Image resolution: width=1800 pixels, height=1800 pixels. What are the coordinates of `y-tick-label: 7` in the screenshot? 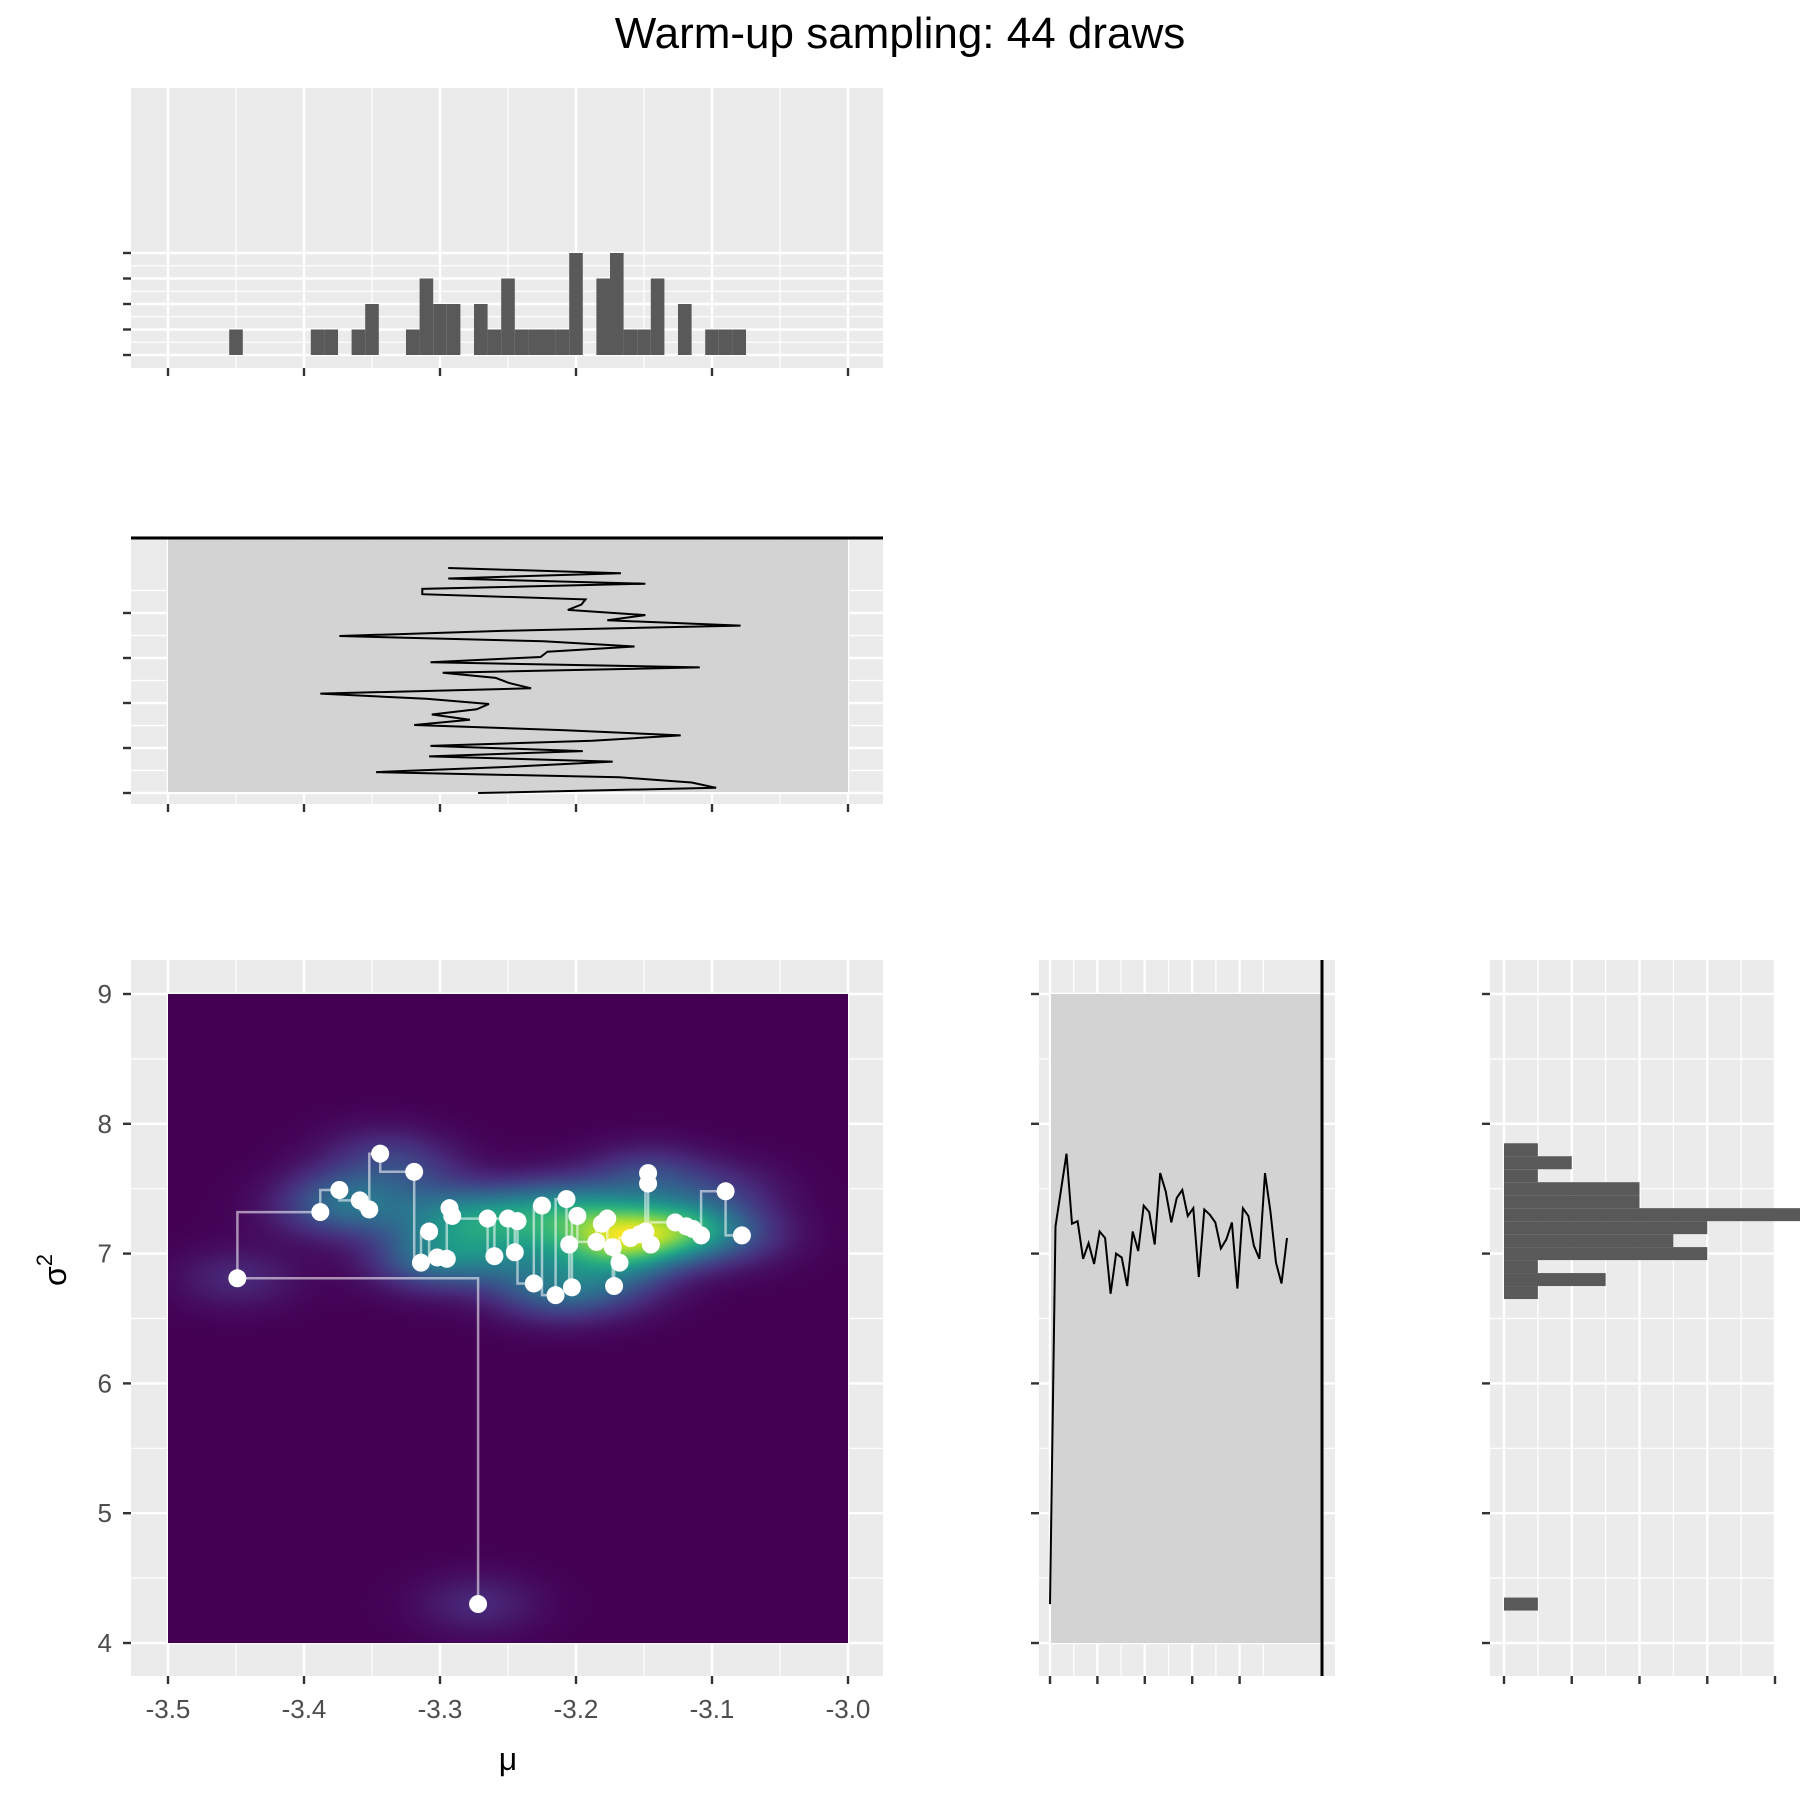 It's located at (105, 1254).